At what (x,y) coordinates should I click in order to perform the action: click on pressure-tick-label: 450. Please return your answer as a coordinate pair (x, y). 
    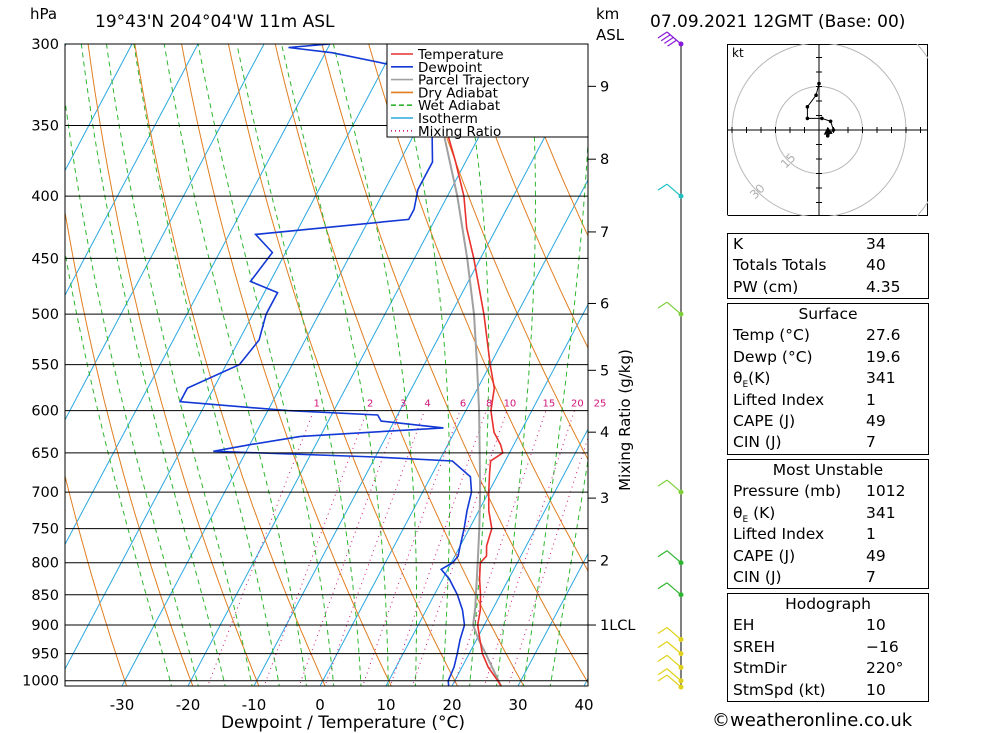
    Looking at the image, I should click on (45, 259).